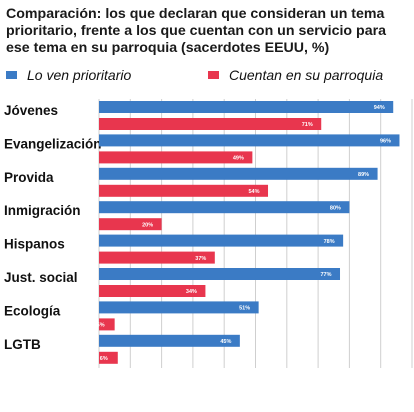 This screenshot has width=414, height=412. Describe the element at coordinates (244, 309) in the screenshot. I see `data-label-prioritario-ecologia: 51%` at that location.